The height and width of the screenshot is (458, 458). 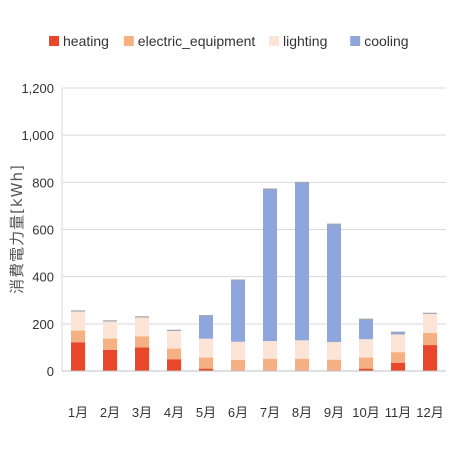 What do you see at coordinates (256, 412) in the screenshot?
I see `x-tick-labels: 1月 2月 3月 4月 5月 6月 7月 8月 9月 10月 11月 12月` at bounding box center [256, 412].